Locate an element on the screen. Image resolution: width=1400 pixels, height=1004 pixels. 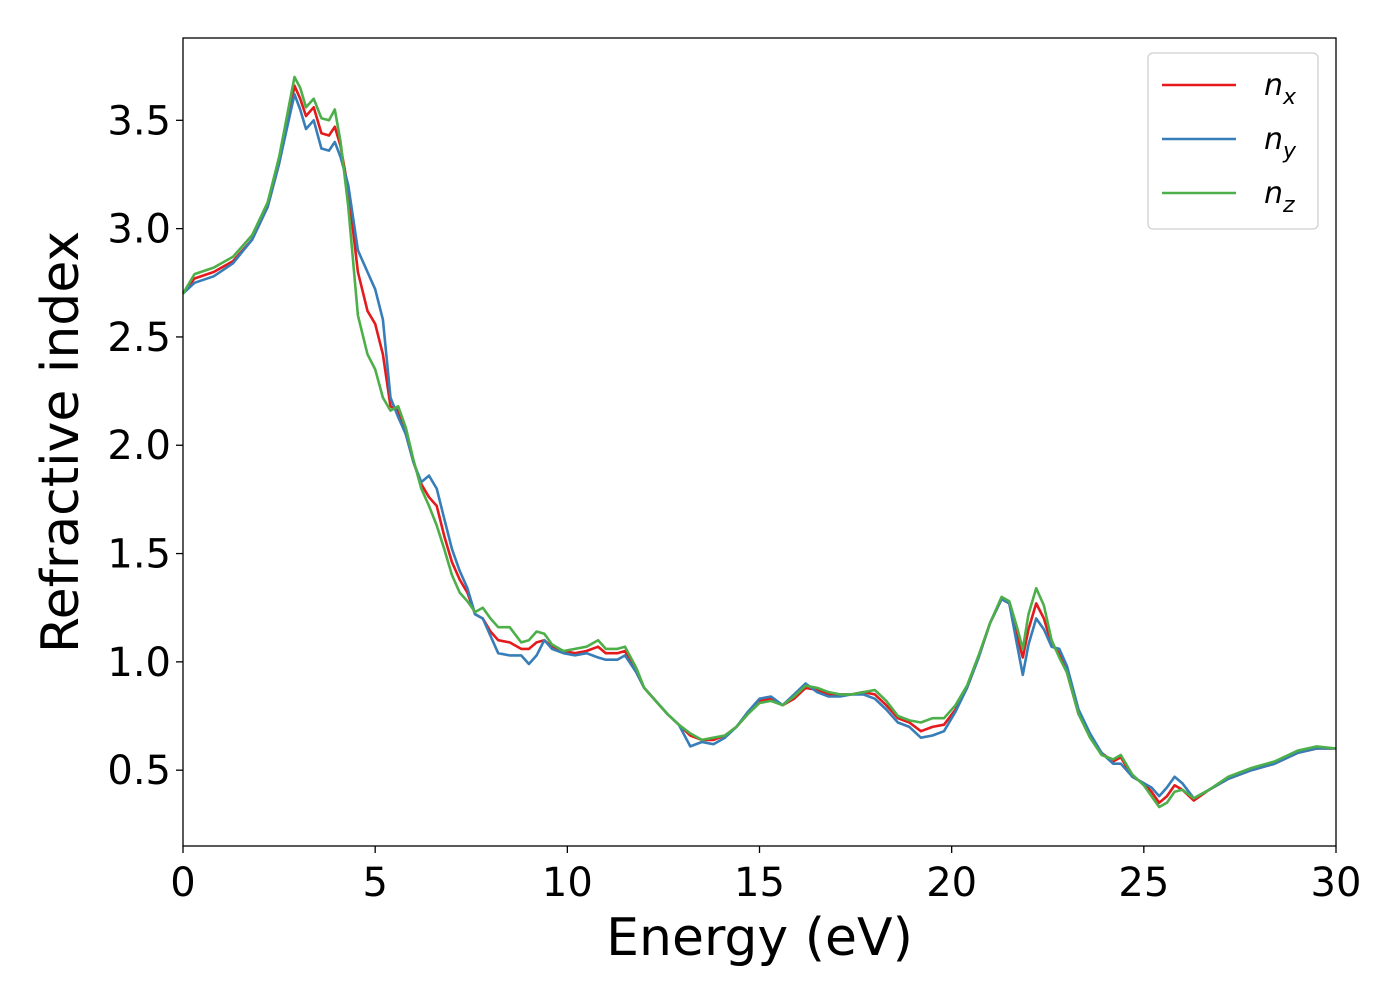
x-tick-label: 25 is located at coordinates (1143, 883).